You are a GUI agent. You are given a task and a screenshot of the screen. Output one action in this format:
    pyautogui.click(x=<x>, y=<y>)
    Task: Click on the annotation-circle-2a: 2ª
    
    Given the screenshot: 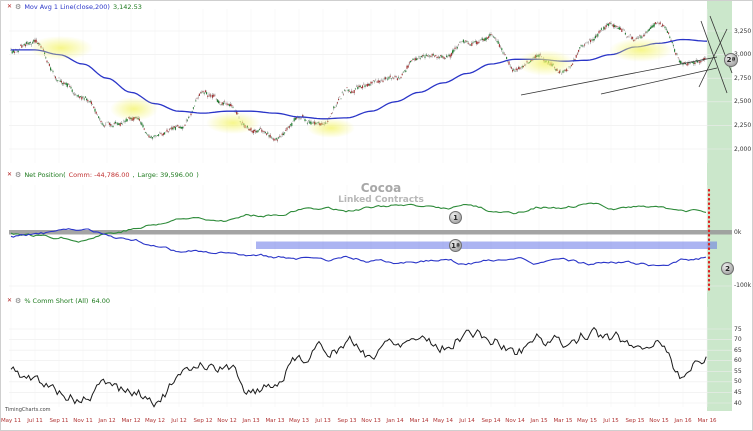 What is the action you would take?
    pyautogui.click(x=731, y=60)
    